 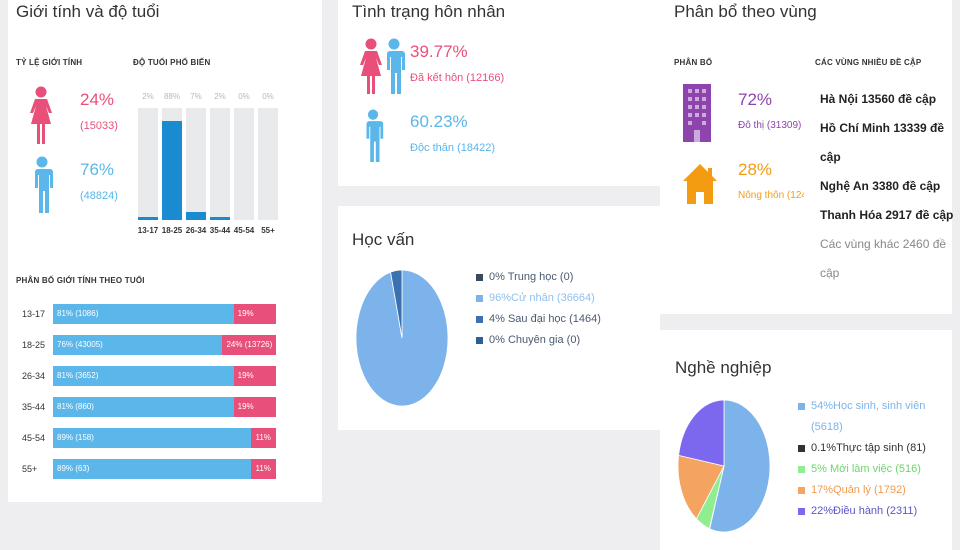 I want to click on single-icon, so click(x=374, y=135).